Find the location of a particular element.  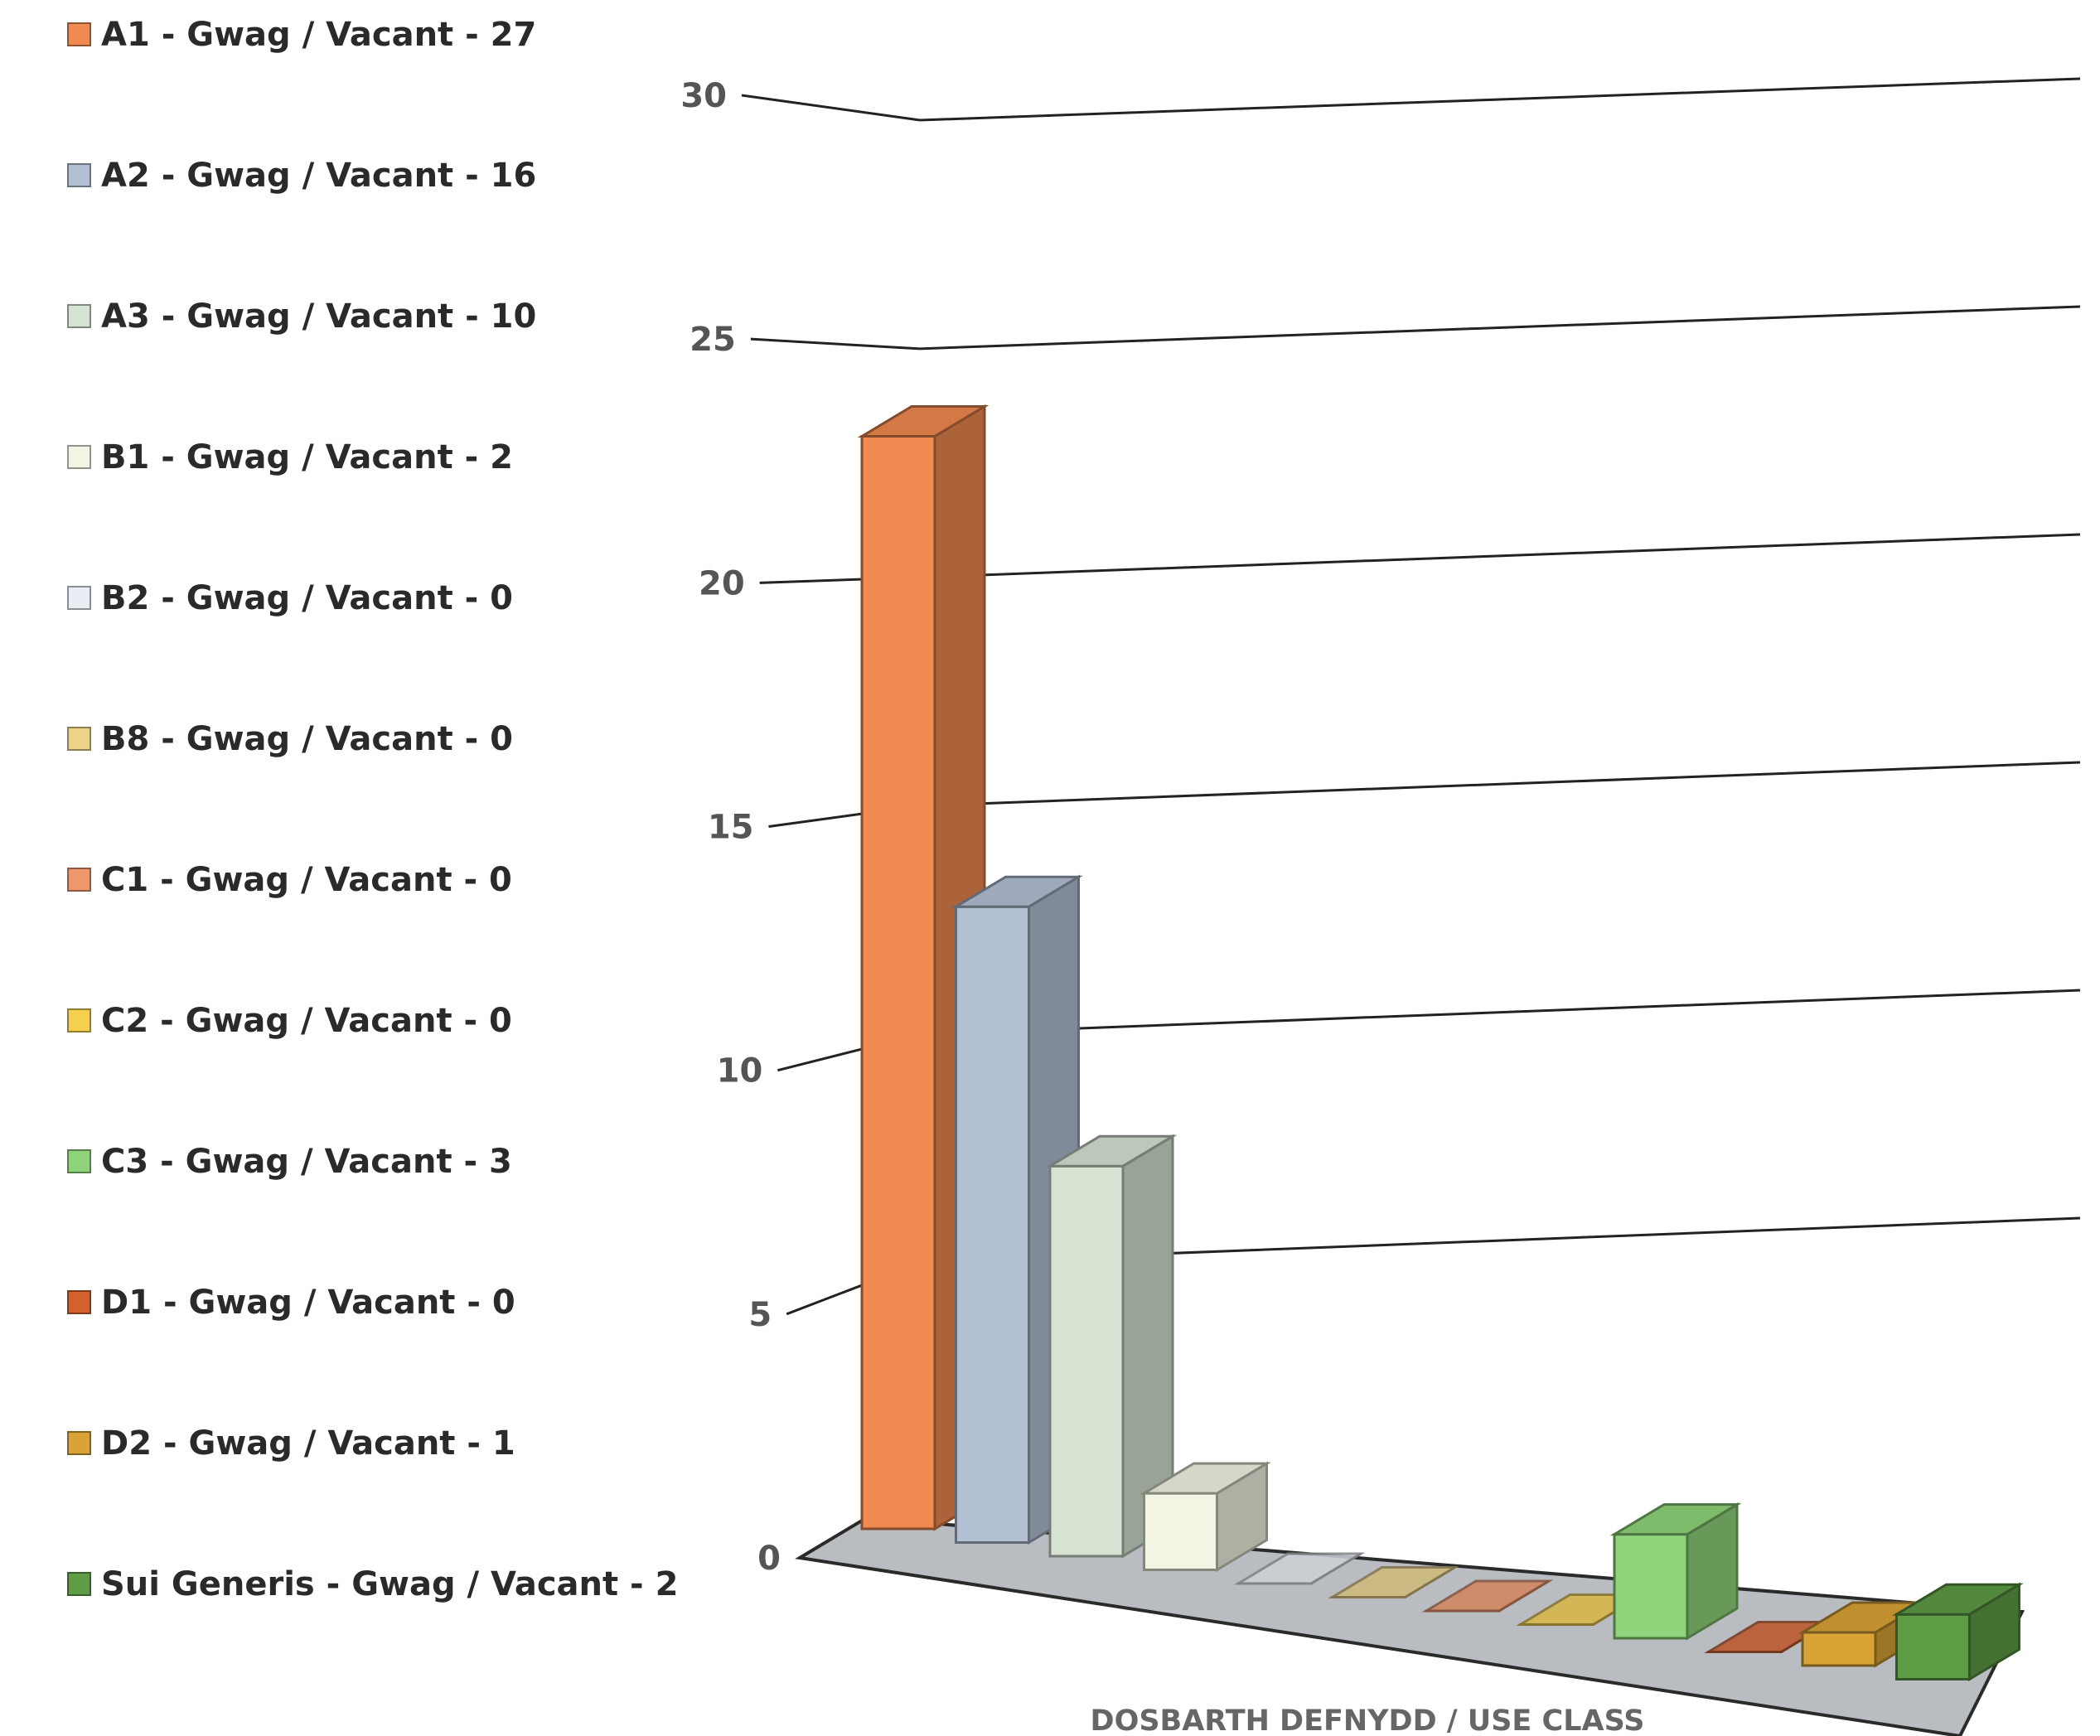

legend-label: D2 - Gwag / Vacant - 1 is located at coordinates (308, 1443).